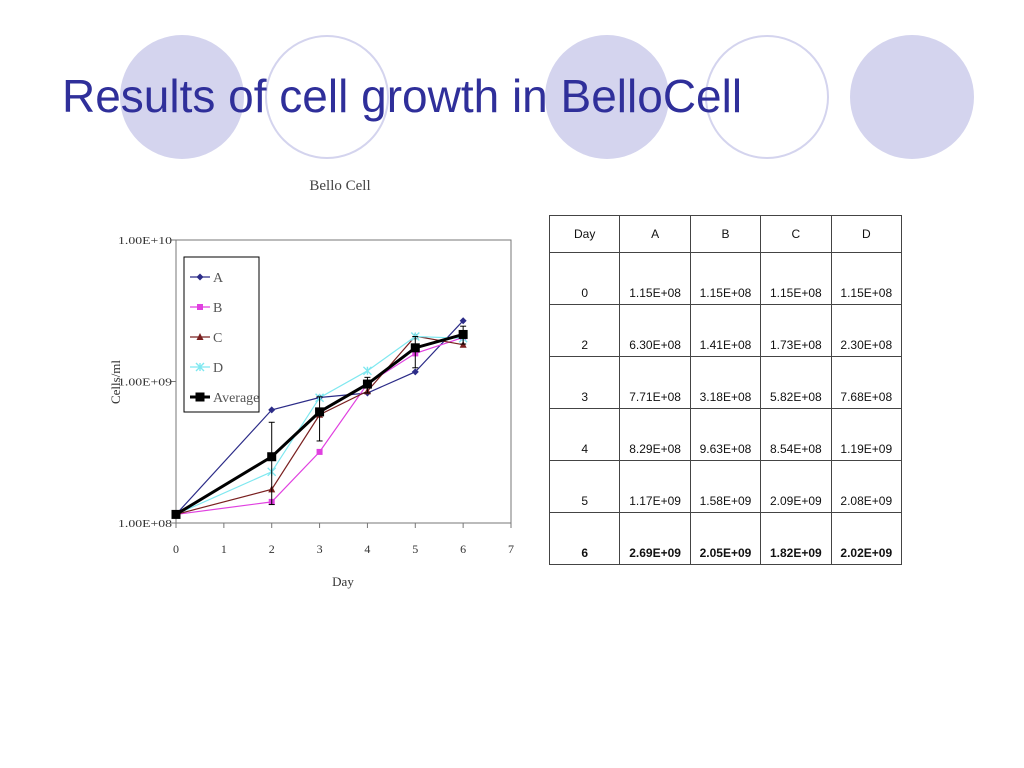 This screenshot has width=1024, height=768. Describe the element at coordinates (176, 549) in the screenshot. I see `x-tick-label: 0` at that location.